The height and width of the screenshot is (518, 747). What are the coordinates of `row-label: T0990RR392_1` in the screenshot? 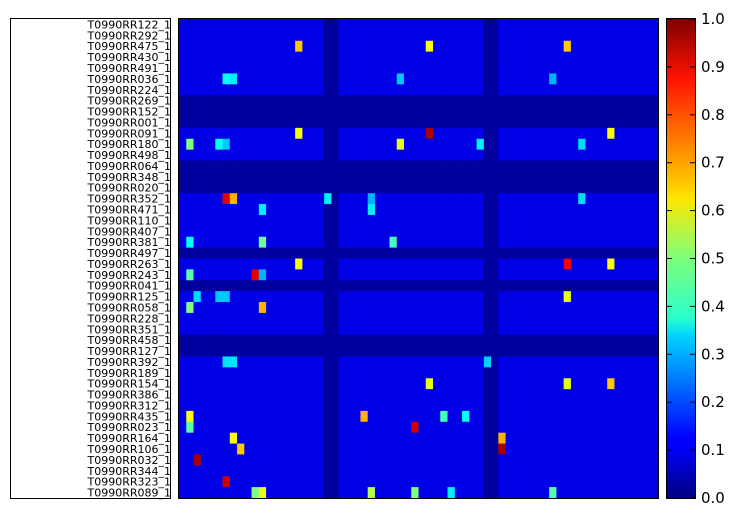 It's located at (129, 362).